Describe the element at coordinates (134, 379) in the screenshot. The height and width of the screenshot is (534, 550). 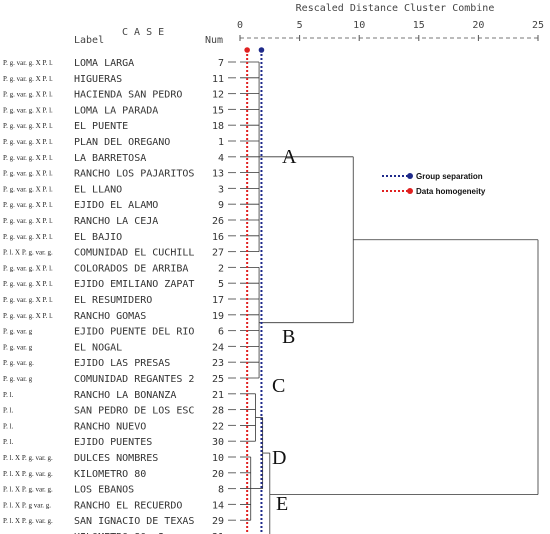
I see `row-case-label: COMUNIDAD REGANTES 2` at that location.